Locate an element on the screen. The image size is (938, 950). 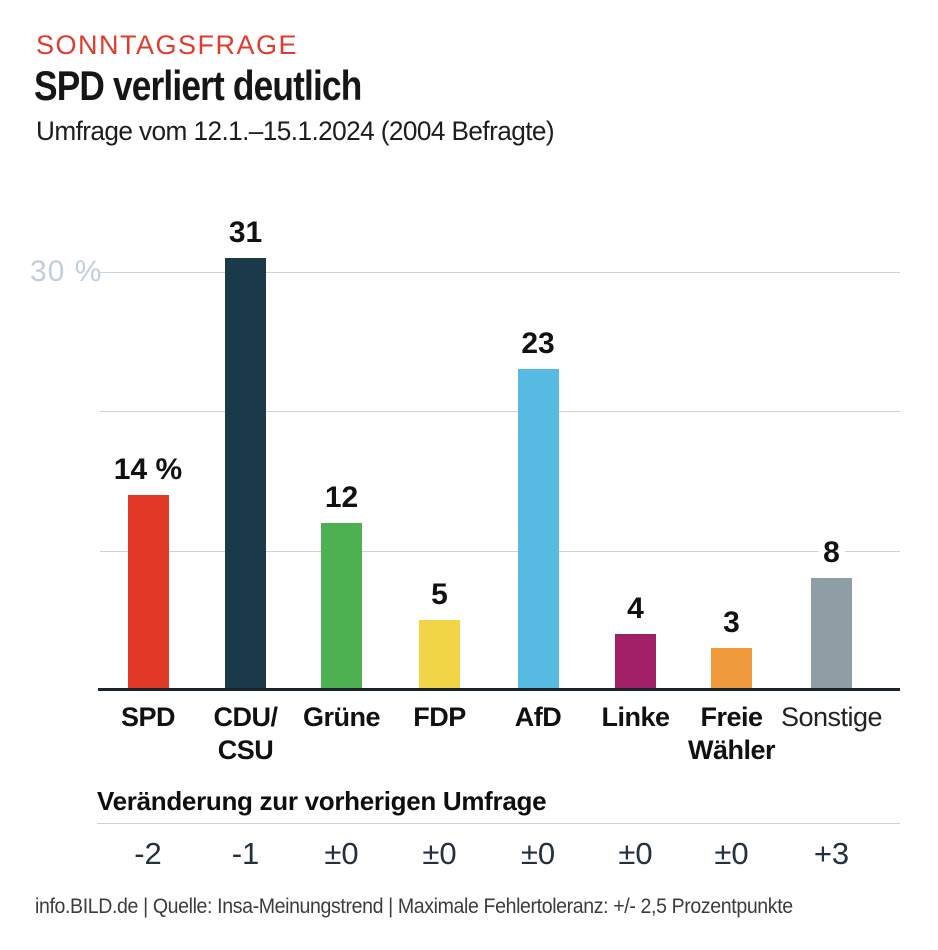
x-label-line: Sonstige is located at coordinates (831, 717).